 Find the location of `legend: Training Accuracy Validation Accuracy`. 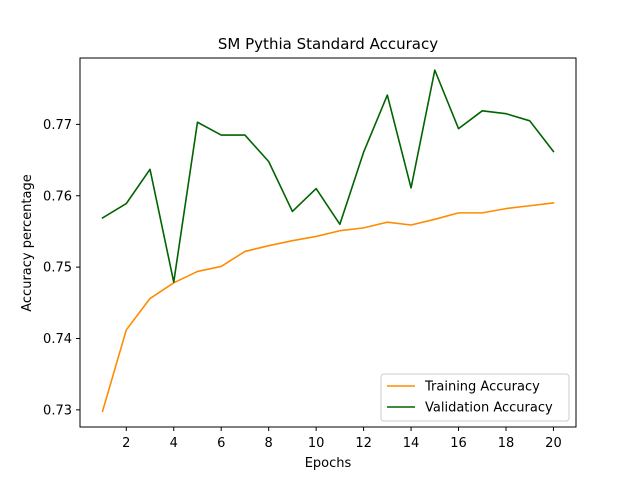

legend: Training Accuracy Validation Accuracy is located at coordinates (475, 397).